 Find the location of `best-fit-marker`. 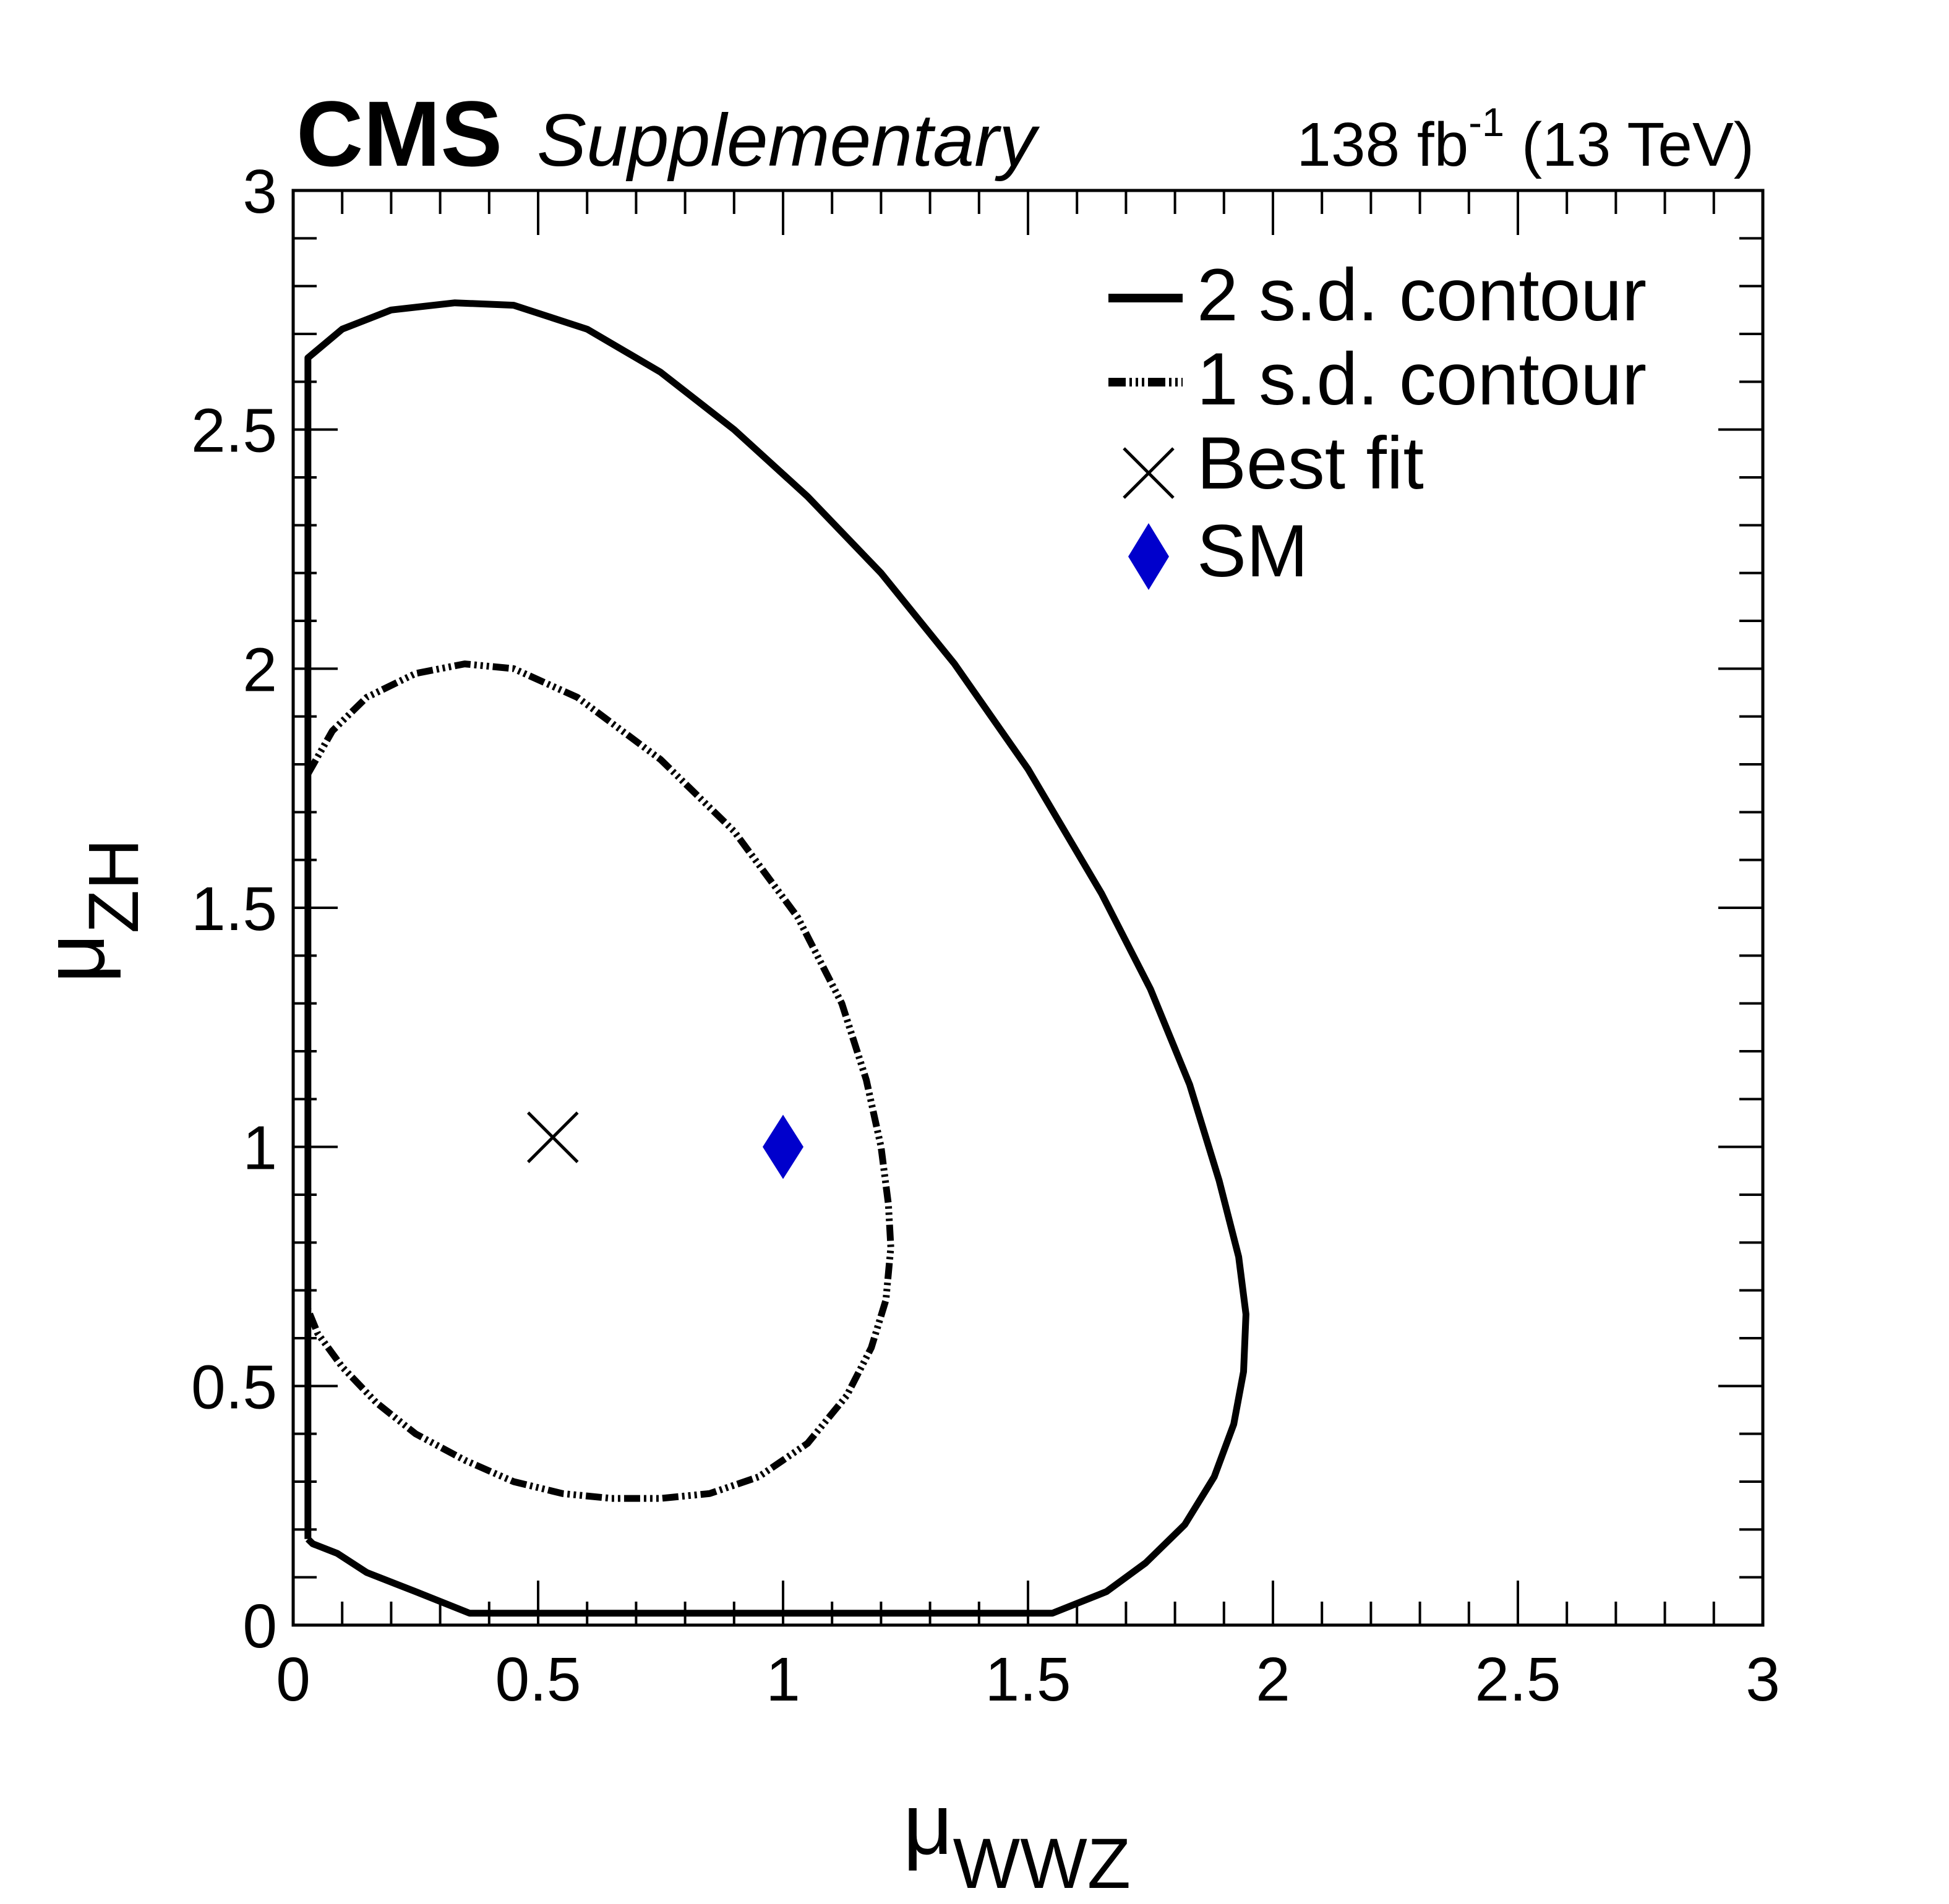

best-fit-marker is located at coordinates (552, 1137).